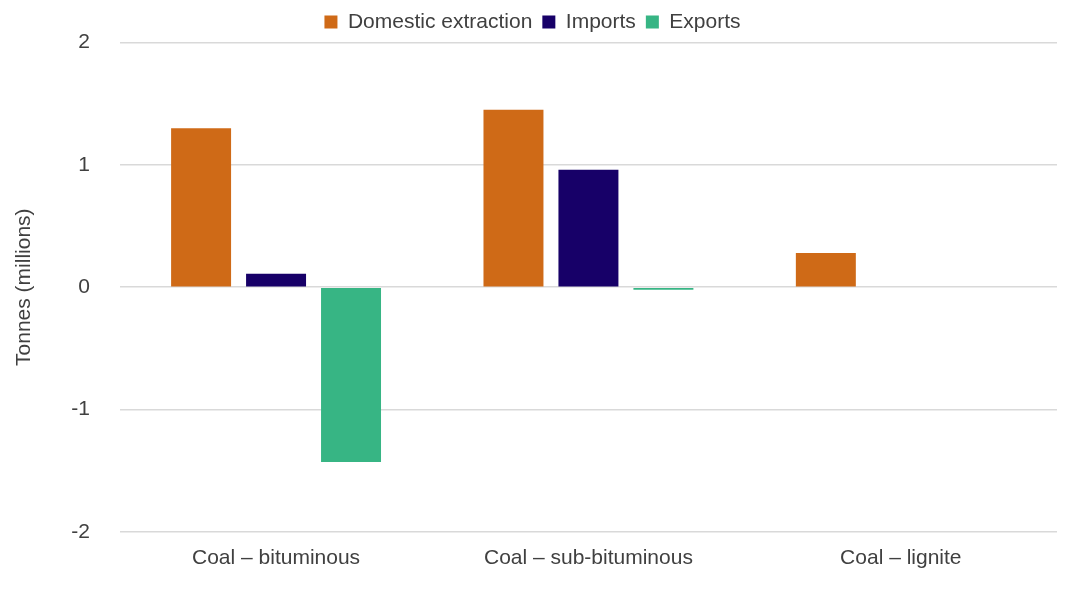 This screenshot has height=593, width=1069. Describe the element at coordinates (80, 530) in the screenshot. I see `y-tick-label: -2` at that location.